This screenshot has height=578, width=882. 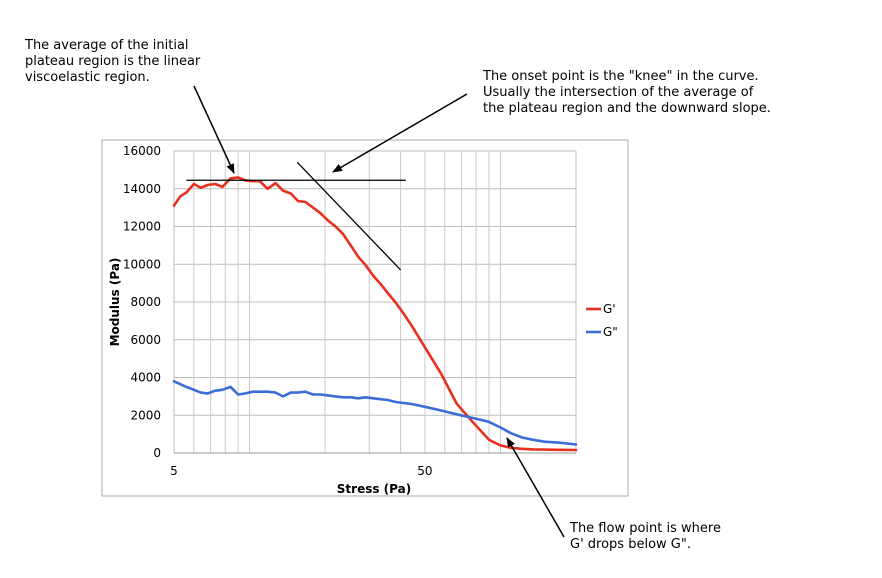 What do you see at coordinates (535, 487) in the screenshot?
I see `flow-point-arrow` at bounding box center [535, 487].